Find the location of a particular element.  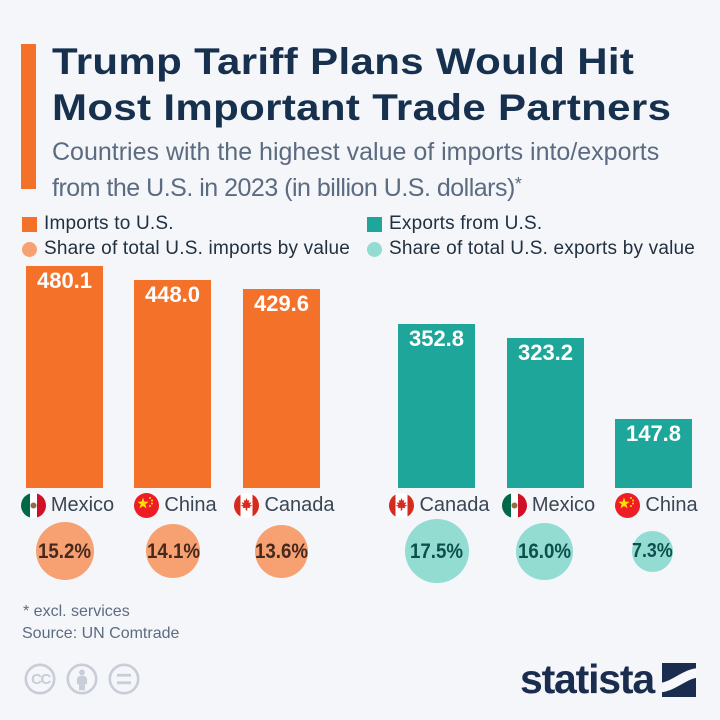

svg-text: CC is located at coordinates (41, 679).